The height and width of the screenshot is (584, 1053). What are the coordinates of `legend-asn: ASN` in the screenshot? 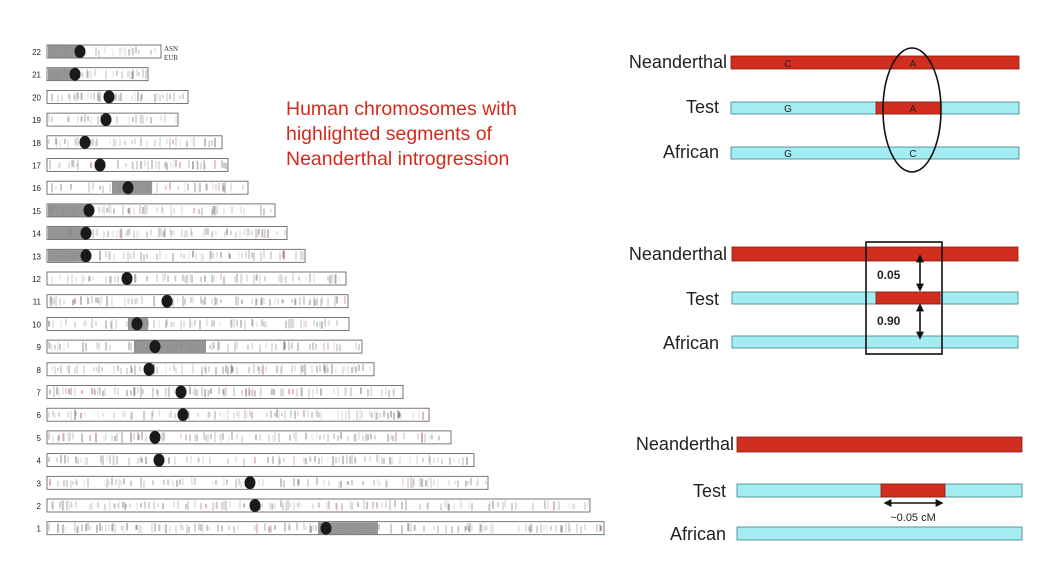 It's located at (171, 49).